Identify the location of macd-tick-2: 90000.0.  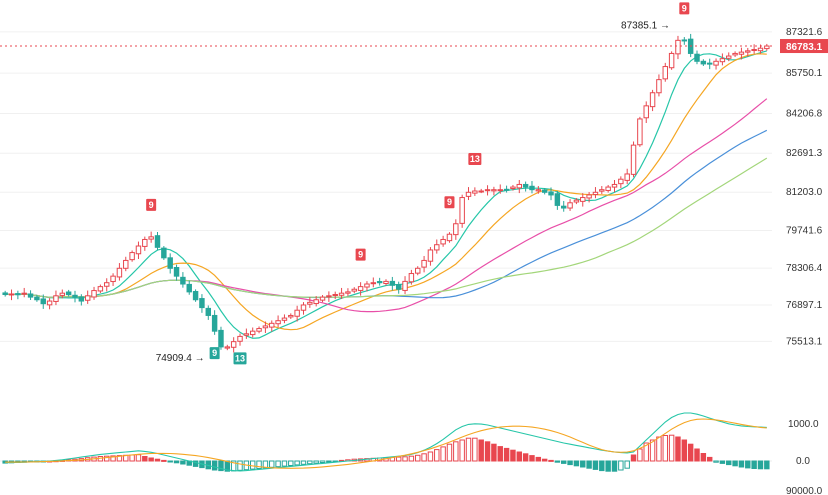
(804, 490).